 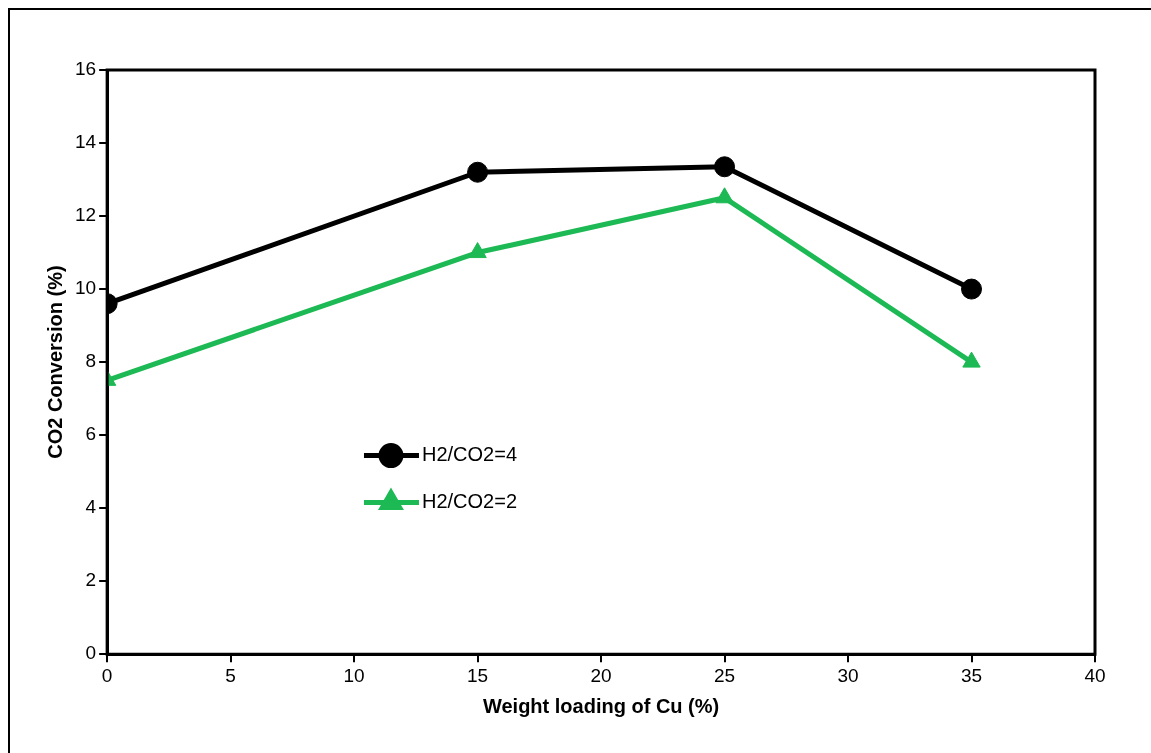 What do you see at coordinates (601, 705) in the screenshot?
I see `x-axis-title: Weight loading of Cu (%)` at bounding box center [601, 705].